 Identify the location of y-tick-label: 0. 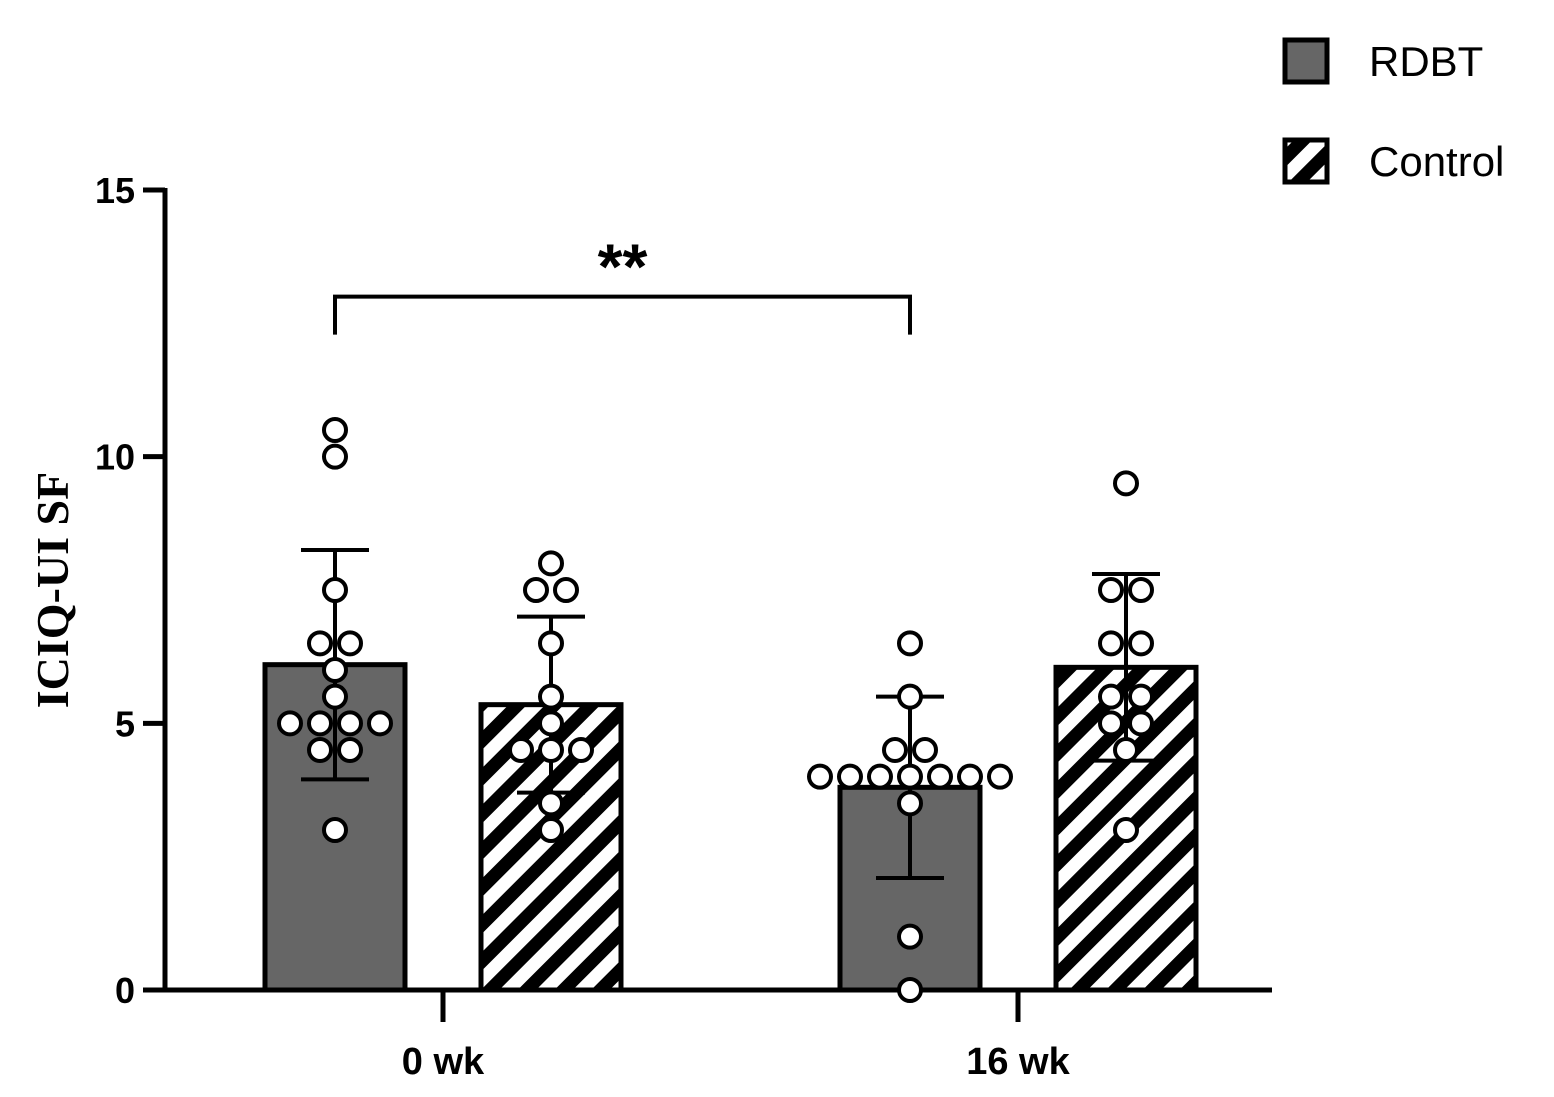
(125, 990).